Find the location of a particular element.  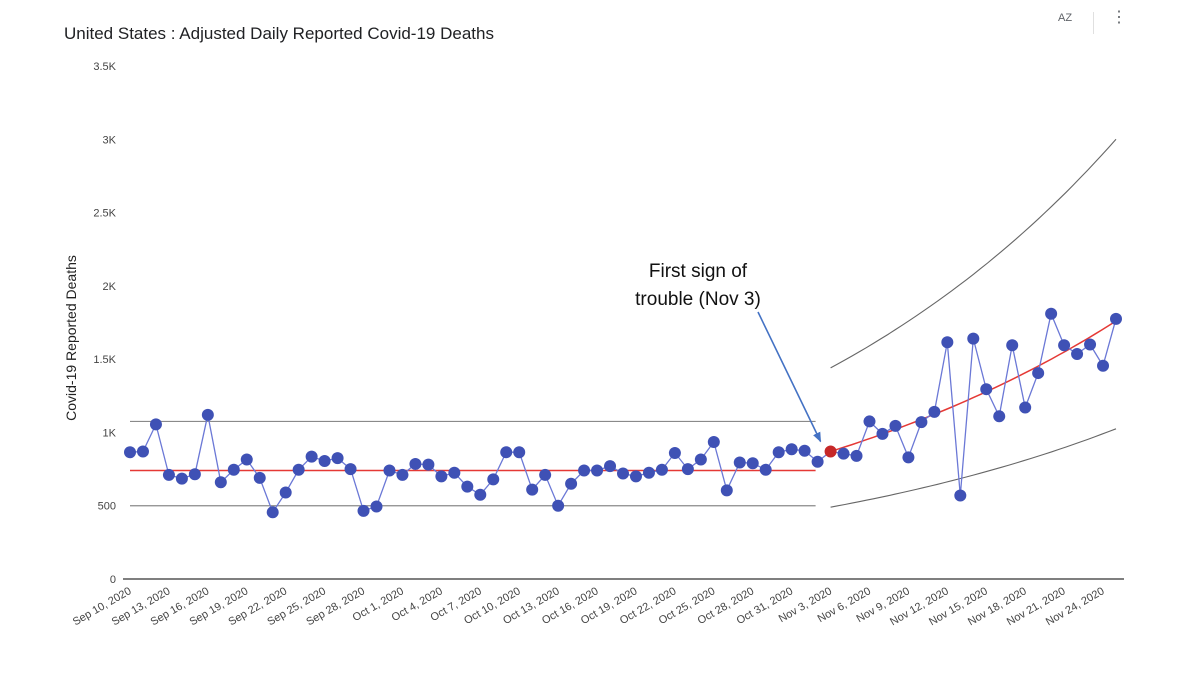

y-tick-label: 2.5K is located at coordinates (104, 214).